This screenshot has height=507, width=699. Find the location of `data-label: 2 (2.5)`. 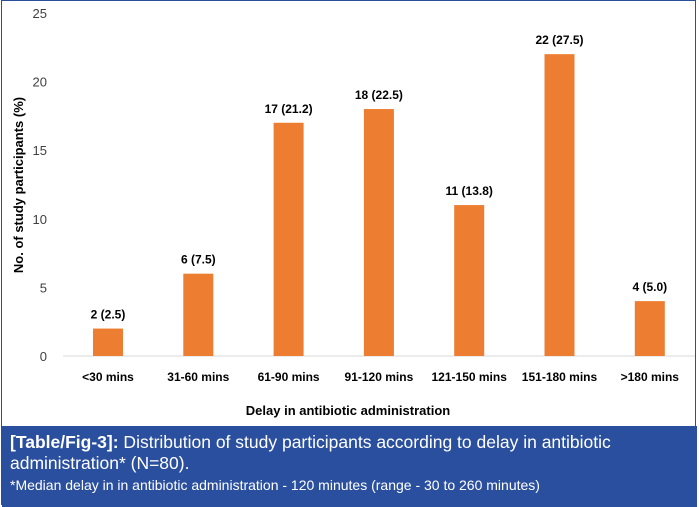

data-label: 2 (2.5) is located at coordinates (108, 315).